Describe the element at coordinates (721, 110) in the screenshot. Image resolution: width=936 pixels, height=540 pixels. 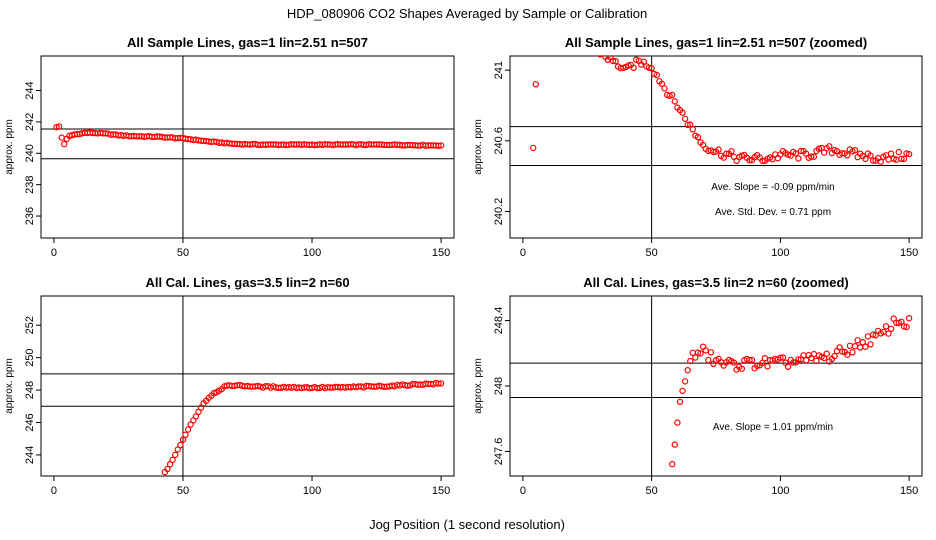
I see `data-points` at that location.